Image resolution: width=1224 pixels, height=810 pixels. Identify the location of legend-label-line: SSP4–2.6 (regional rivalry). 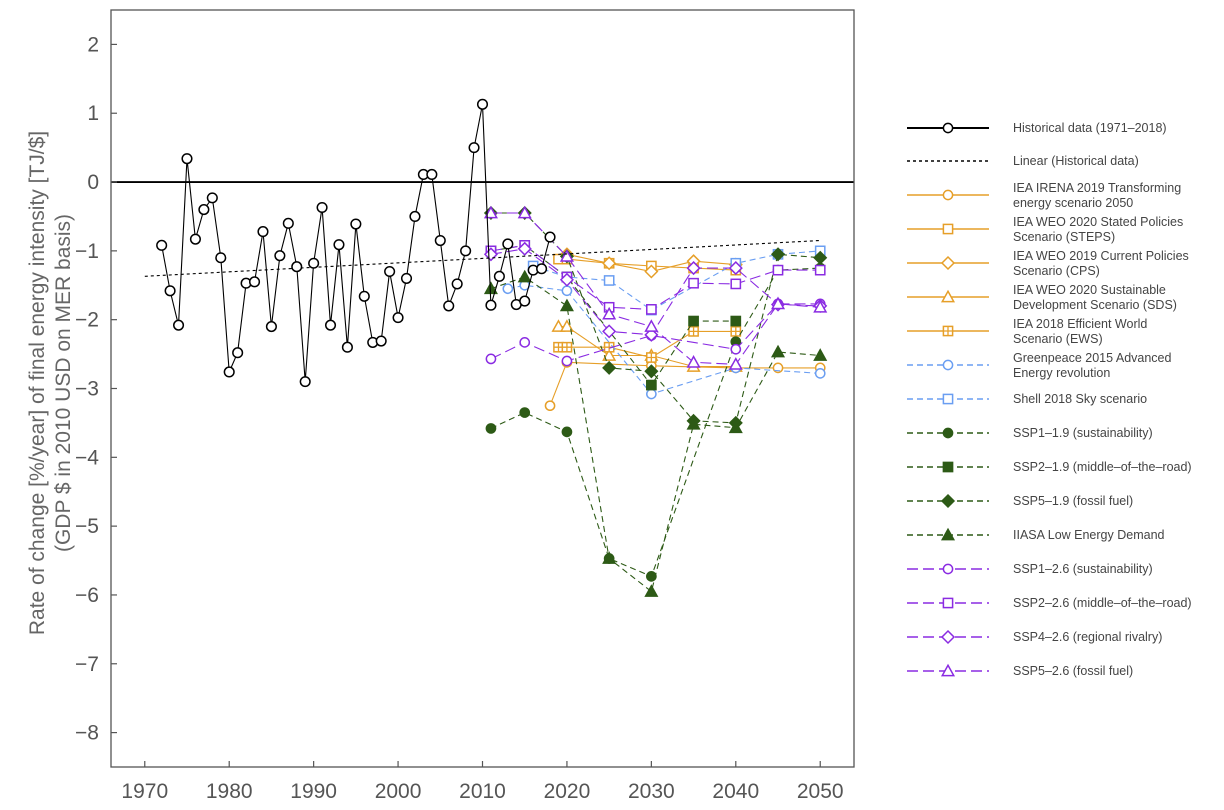
(1087, 637).